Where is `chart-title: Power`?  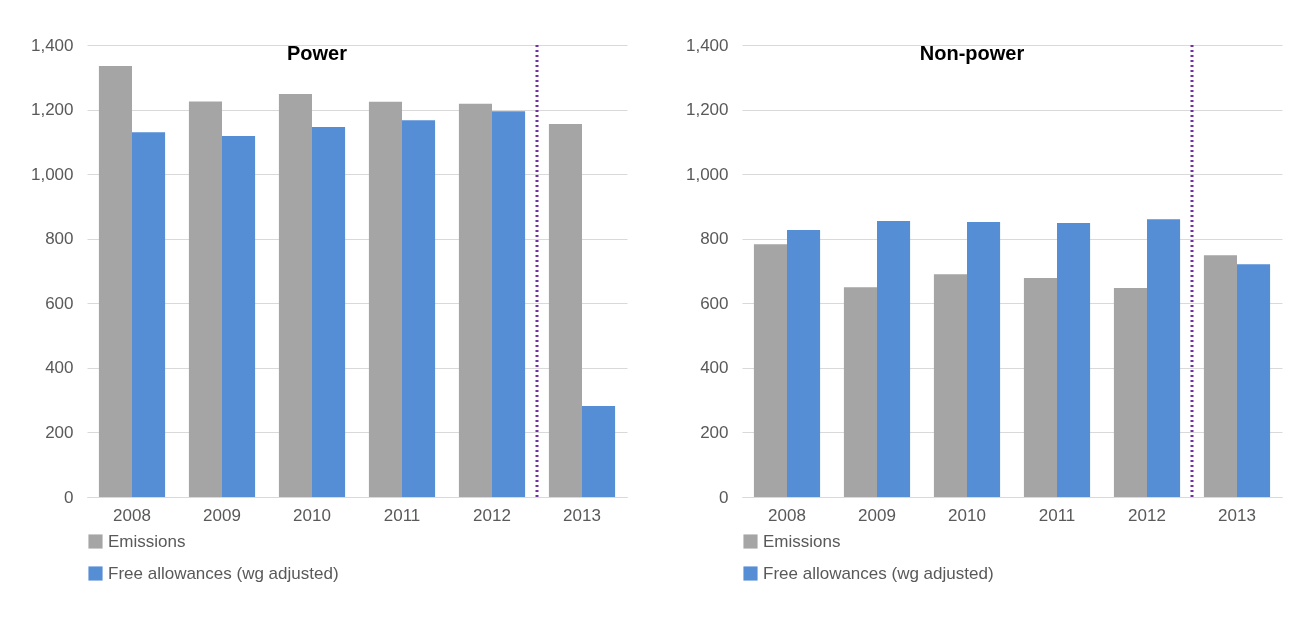
chart-title: Power is located at coordinates (317, 53).